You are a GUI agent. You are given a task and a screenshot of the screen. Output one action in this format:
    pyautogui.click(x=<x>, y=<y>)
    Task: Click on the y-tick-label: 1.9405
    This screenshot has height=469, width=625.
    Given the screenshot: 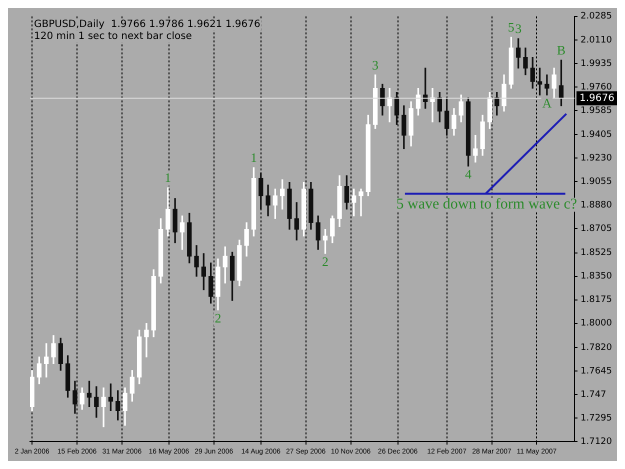 What is the action you would take?
    pyautogui.click(x=596, y=135)
    